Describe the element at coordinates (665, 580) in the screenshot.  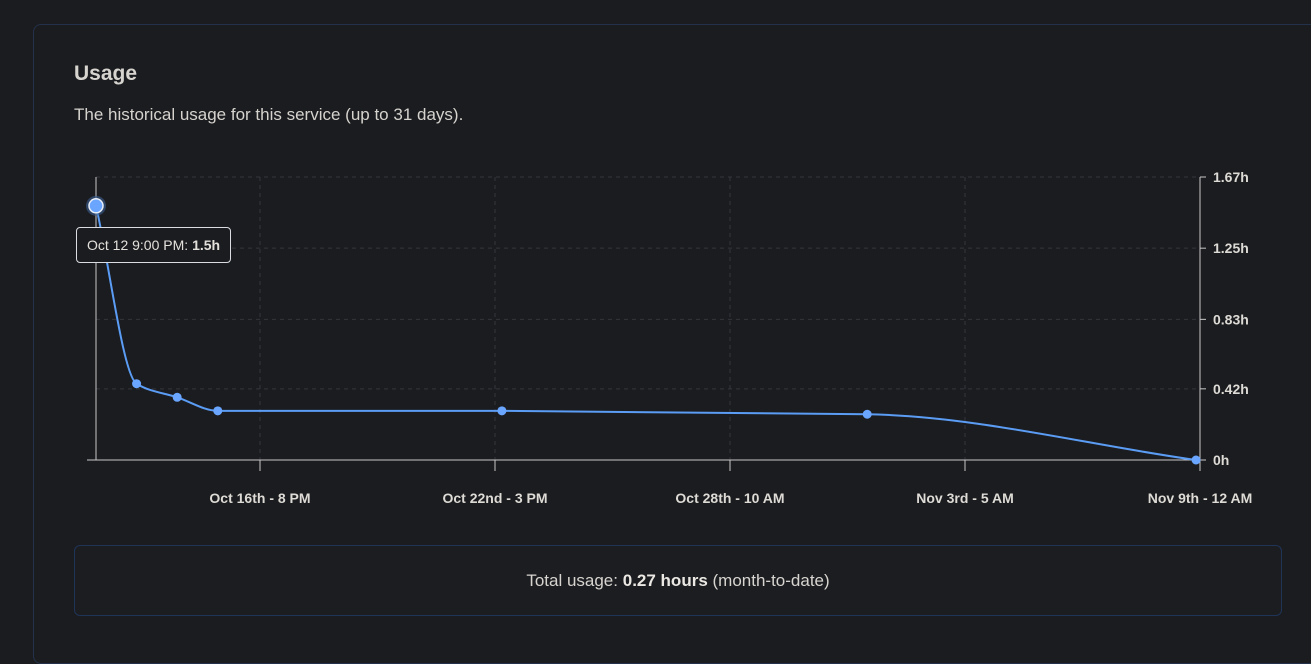
I see `total-usage-value: 0.27 hours` at that location.